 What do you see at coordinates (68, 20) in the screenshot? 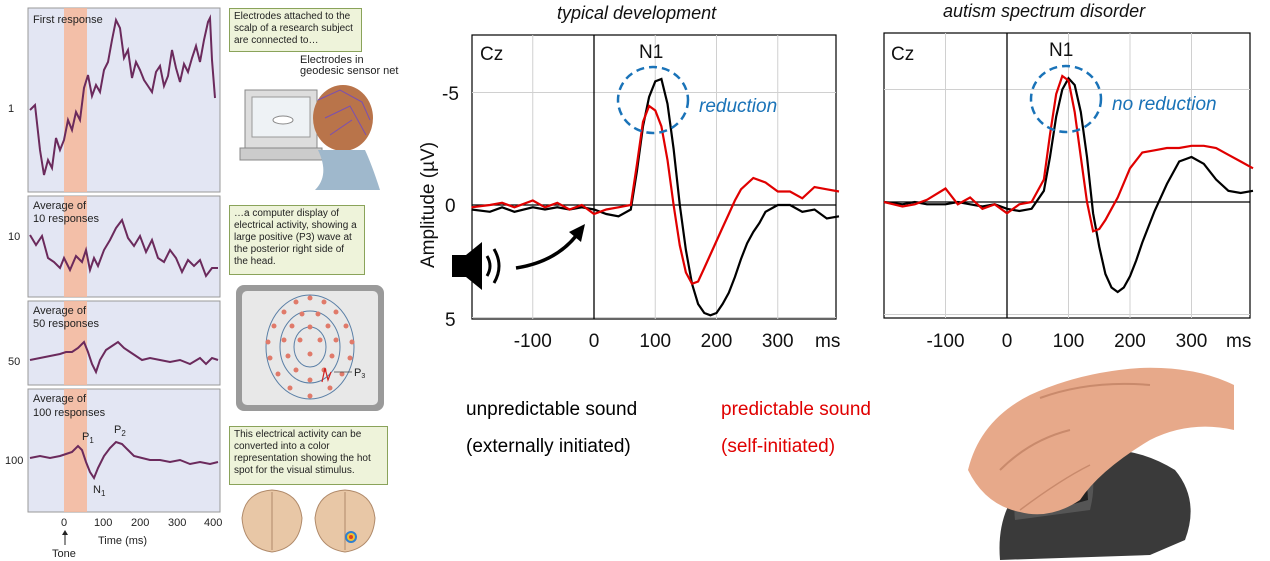
I see `panel-label-1: First response` at bounding box center [68, 20].